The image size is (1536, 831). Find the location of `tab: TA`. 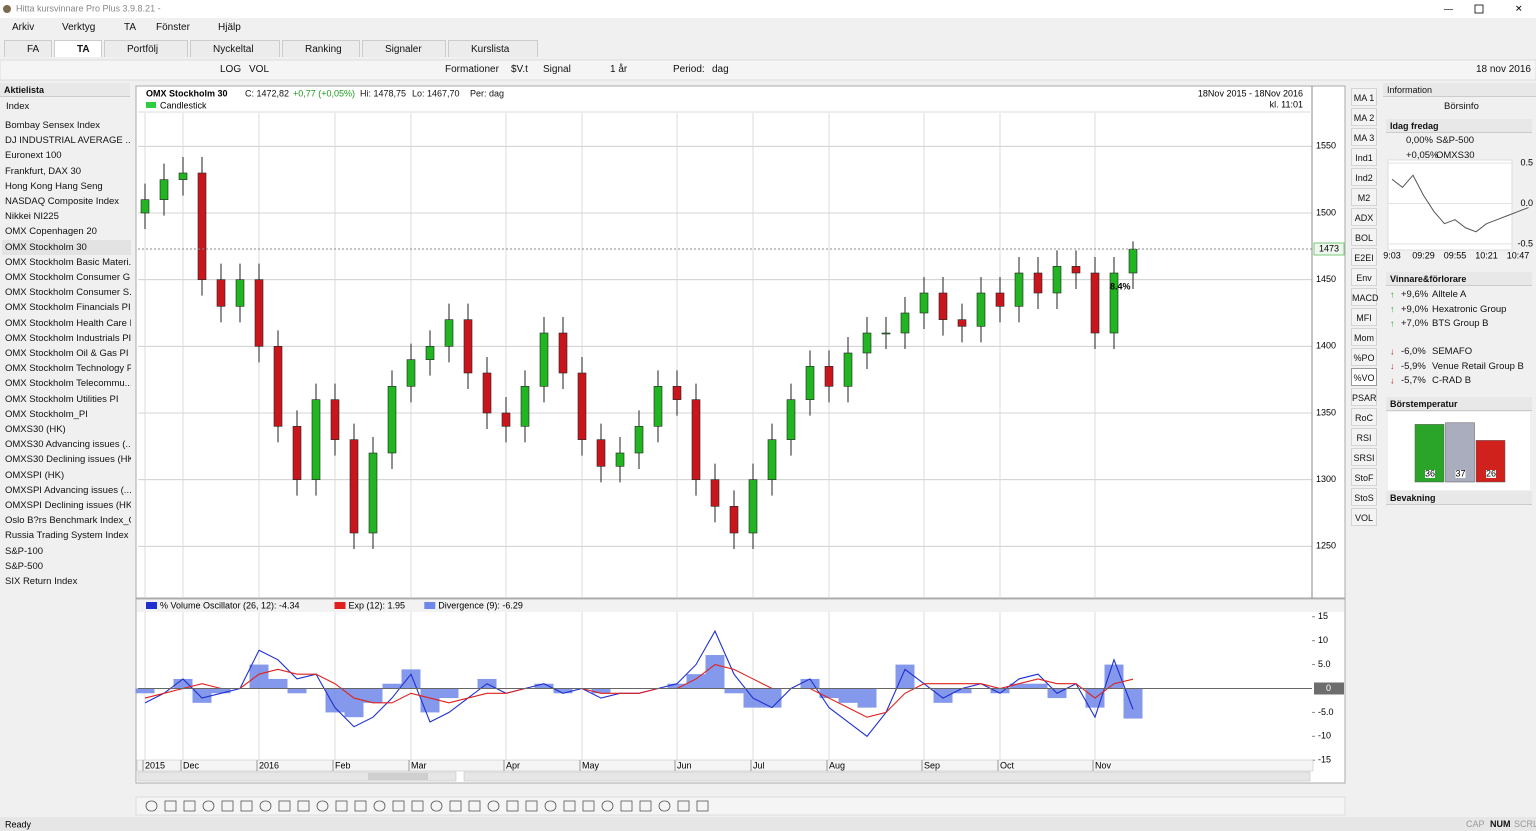

tab: TA is located at coordinates (78, 48).